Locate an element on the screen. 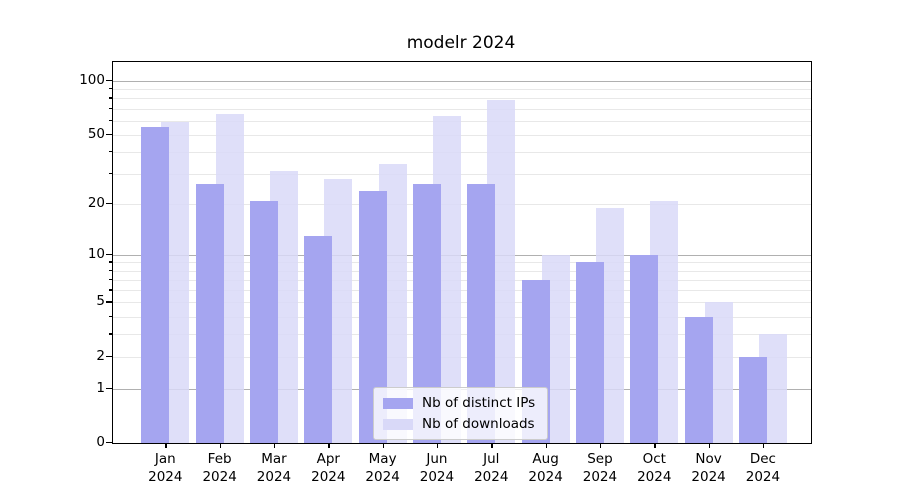  bar-distinct-ips-mar is located at coordinates (263, 321).